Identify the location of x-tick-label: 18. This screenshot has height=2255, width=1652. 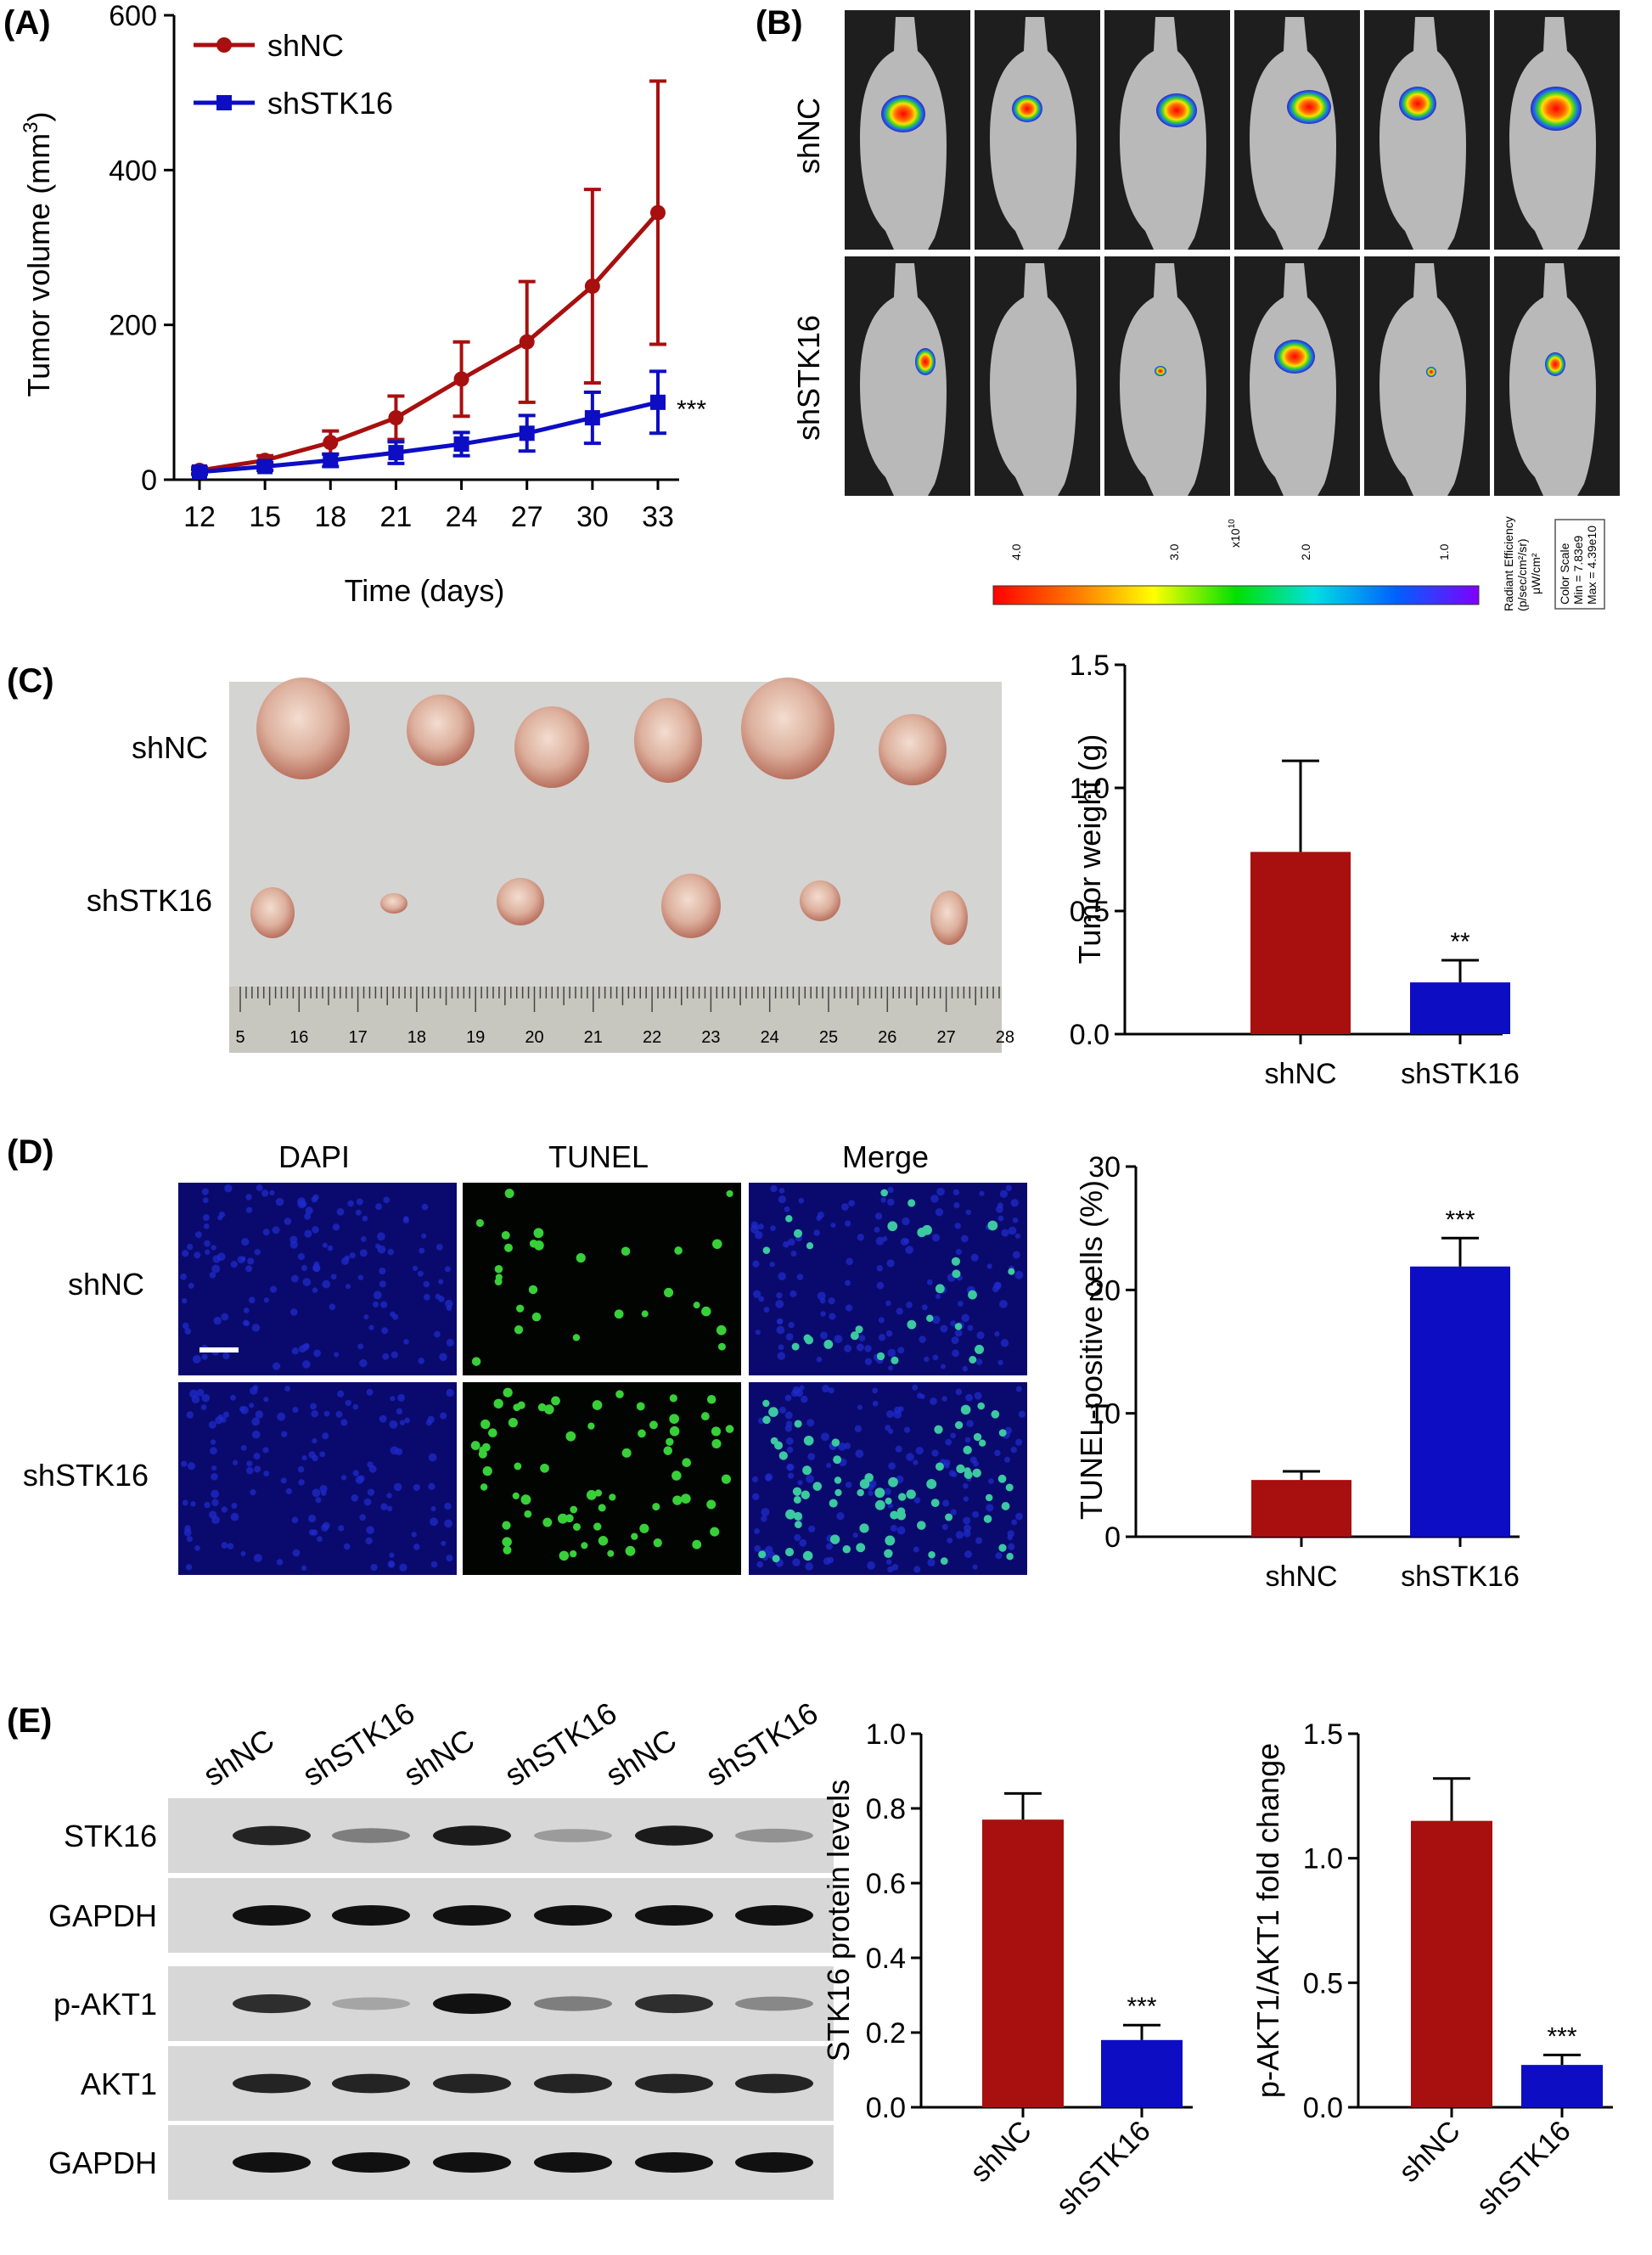
(330, 517).